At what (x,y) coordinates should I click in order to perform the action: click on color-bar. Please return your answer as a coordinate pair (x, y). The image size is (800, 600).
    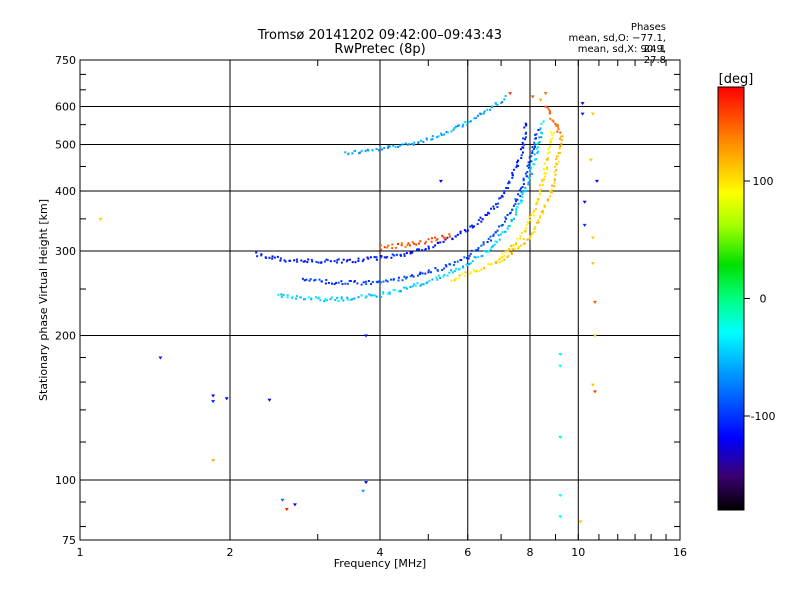
    Looking at the image, I should click on (731, 298).